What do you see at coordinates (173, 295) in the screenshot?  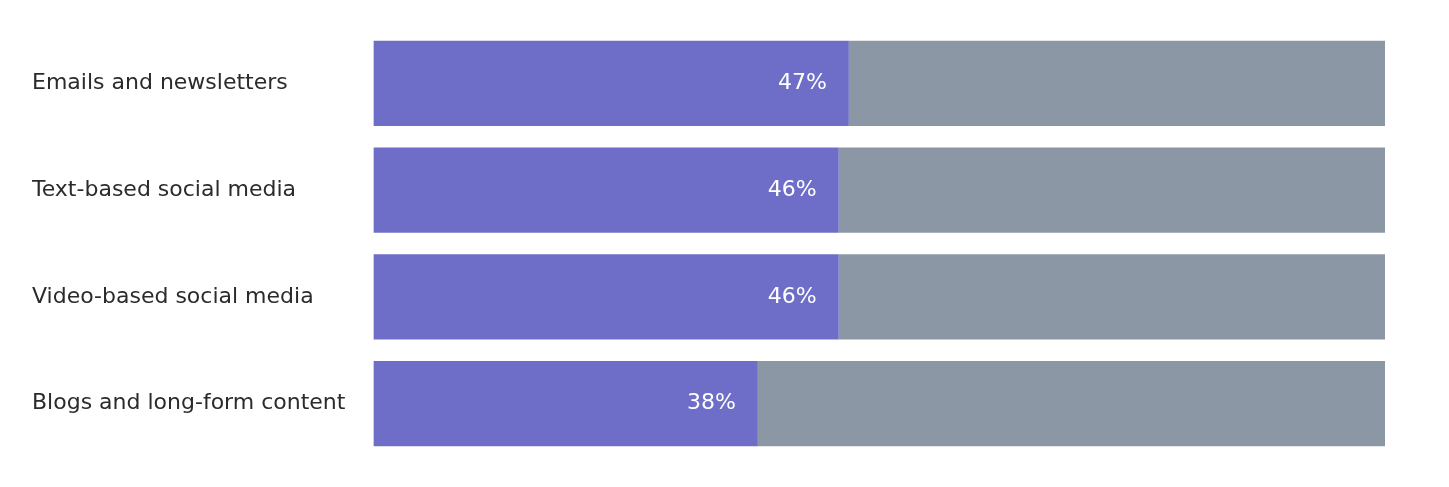 I see `y-tick-label: Video-based social media` at bounding box center [173, 295].